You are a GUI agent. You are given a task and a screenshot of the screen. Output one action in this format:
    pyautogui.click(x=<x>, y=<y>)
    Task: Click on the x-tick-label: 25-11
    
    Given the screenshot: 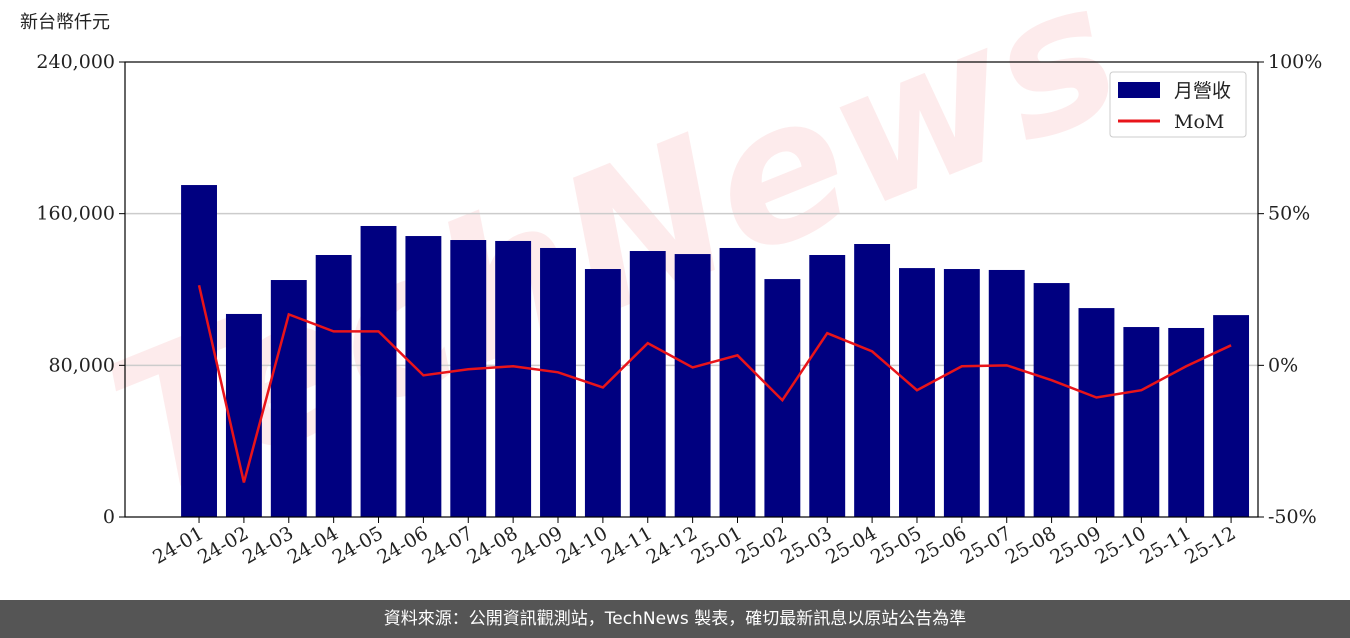 What is the action you would take?
    pyautogui.click(x=1165, y=545)
    